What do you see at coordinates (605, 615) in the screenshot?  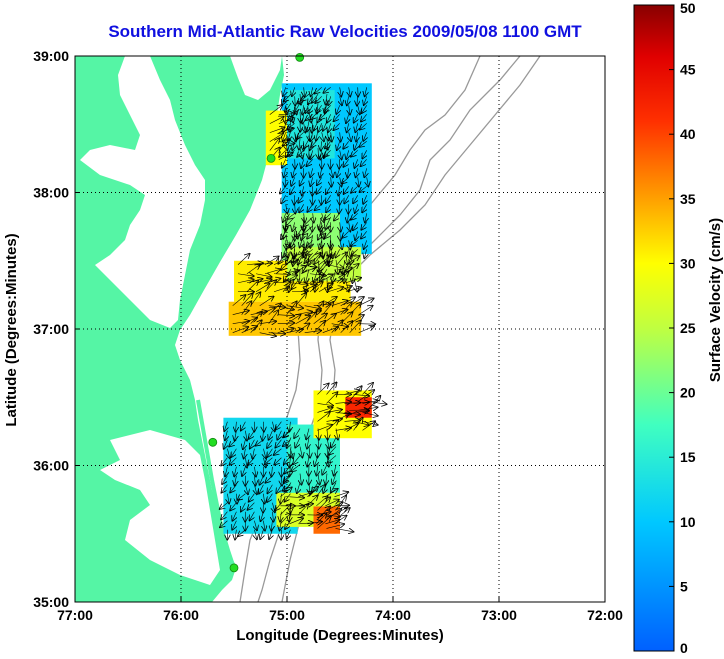 I see `x-tick-label: 72:00` at bounding box center [605, 615].